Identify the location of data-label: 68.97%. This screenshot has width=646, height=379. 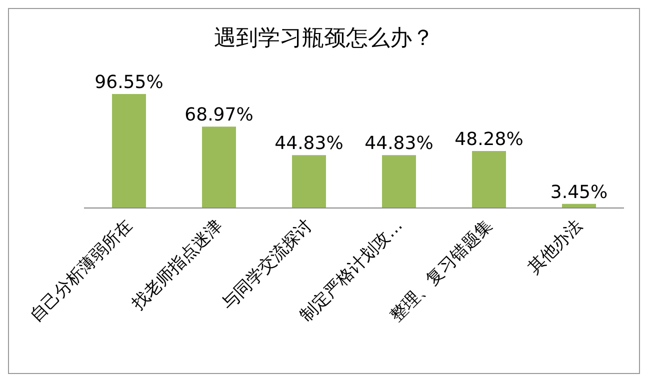
(219, 115).